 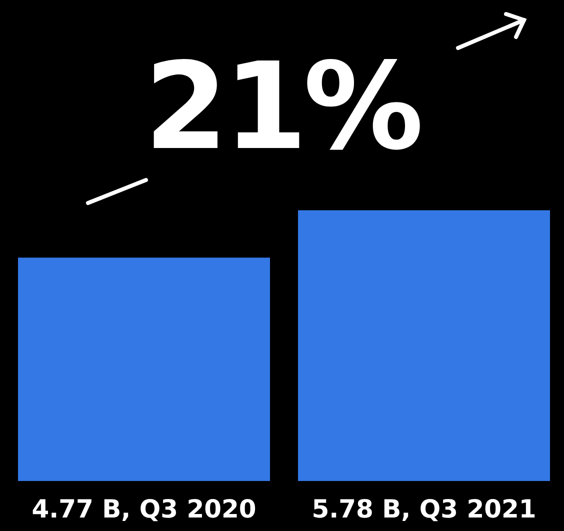 I want to click on data-label: 4.77 B,, so click(x=81, y=509).